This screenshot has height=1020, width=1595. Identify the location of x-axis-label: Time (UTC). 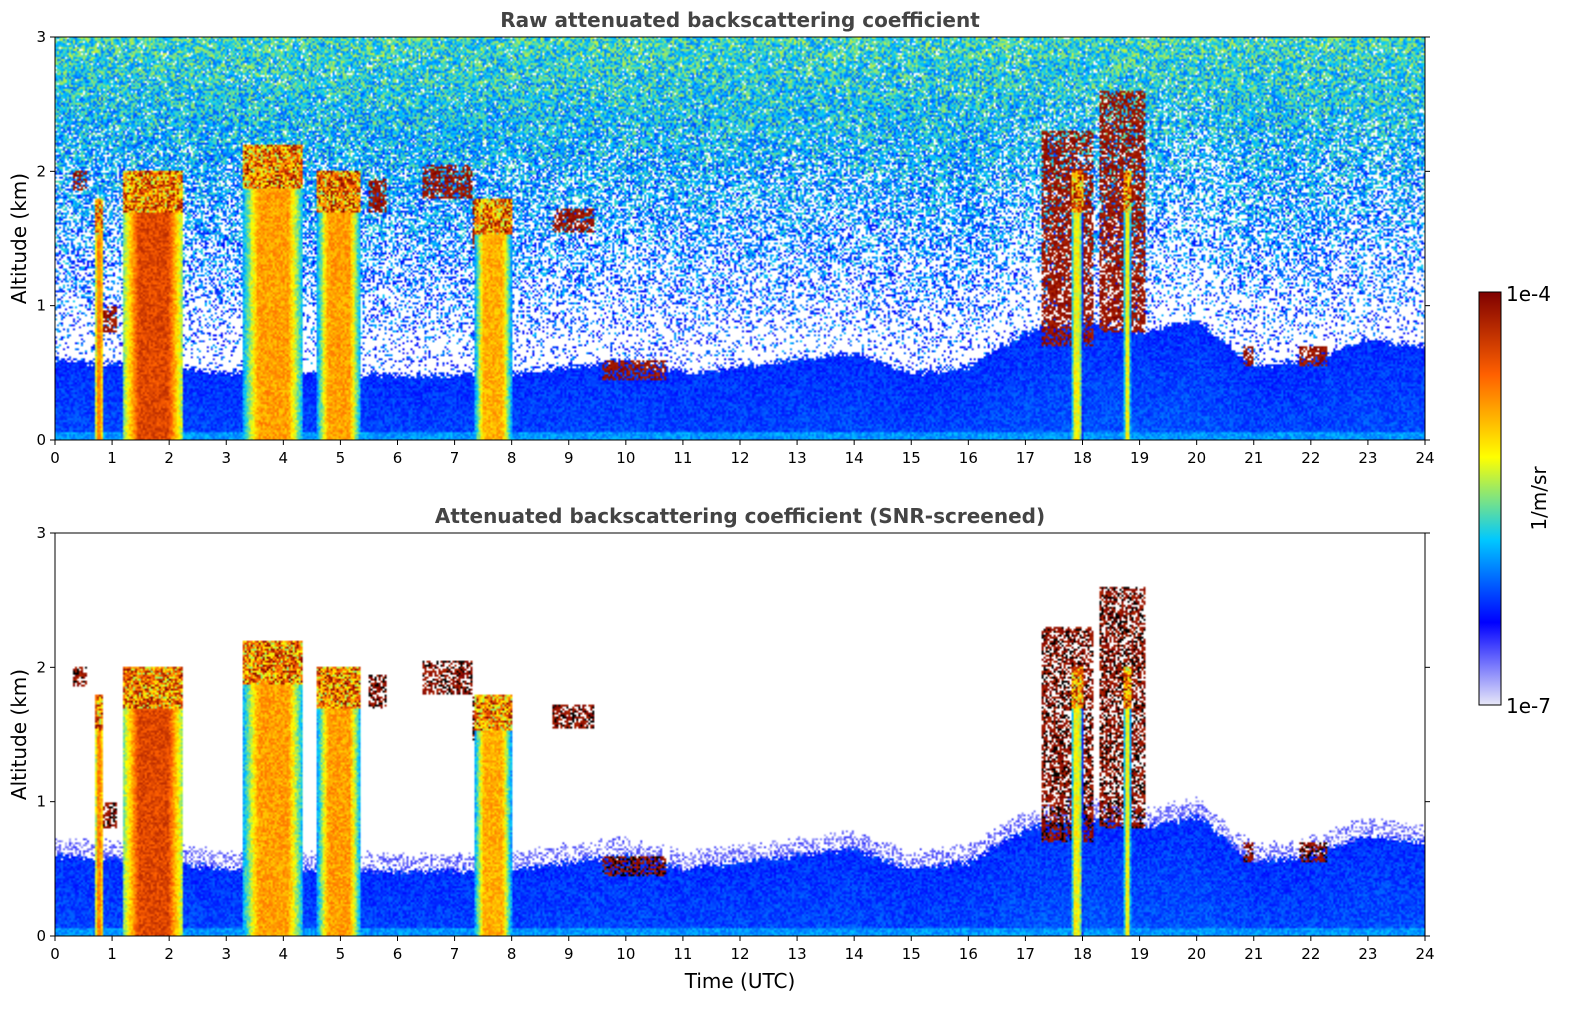
(740, 981).